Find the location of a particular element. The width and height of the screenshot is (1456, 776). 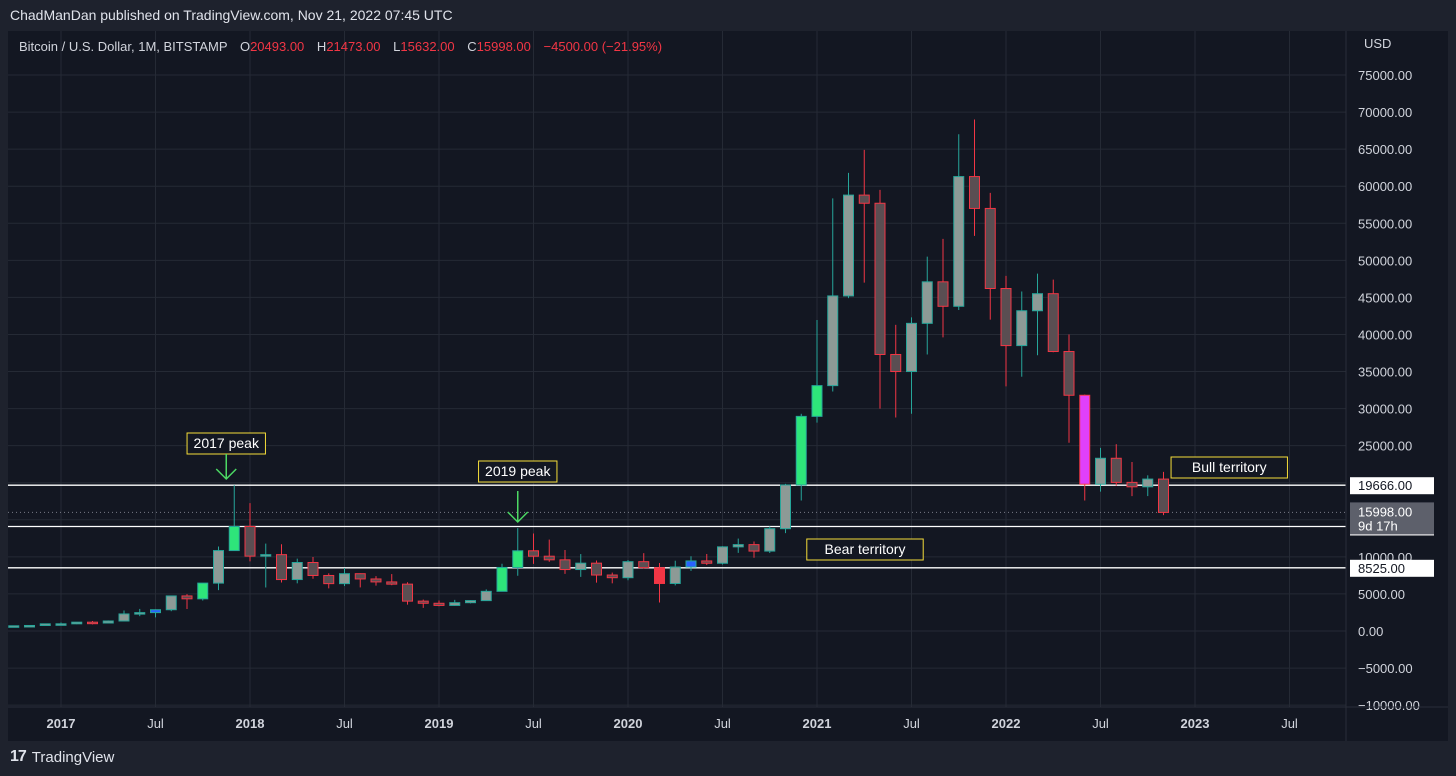

y-tick-label: −10000.00 is located at coordinates (1389, 705).